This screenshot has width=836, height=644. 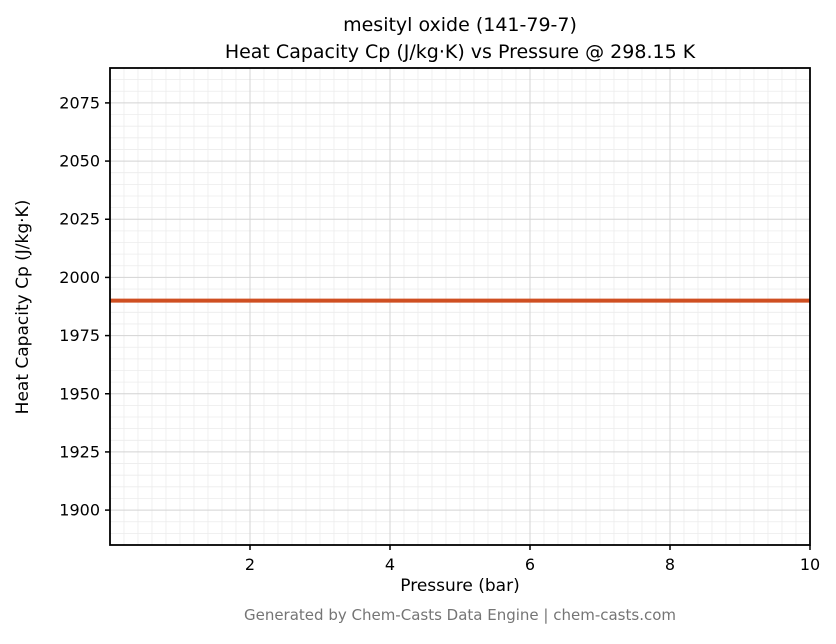 What do you see at coordinates (23, 307) in the screenshot?
I see `y-axis-label: Heat Capacity Cp (J/kg·K)` at bounding box center [23, 307].